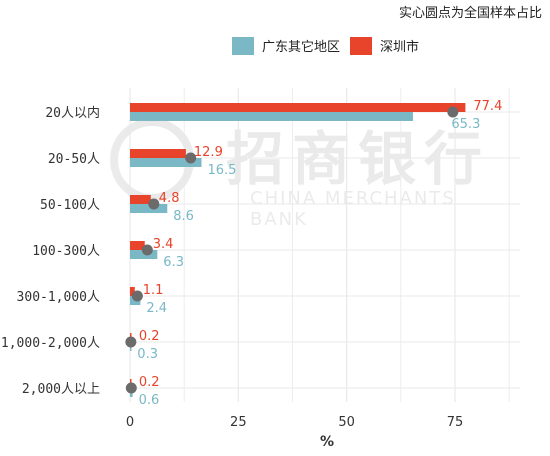 This screenshot has width=550, height=456. I want to click on top-note: 实心圆点为全国样本占比, so click(470, 13).